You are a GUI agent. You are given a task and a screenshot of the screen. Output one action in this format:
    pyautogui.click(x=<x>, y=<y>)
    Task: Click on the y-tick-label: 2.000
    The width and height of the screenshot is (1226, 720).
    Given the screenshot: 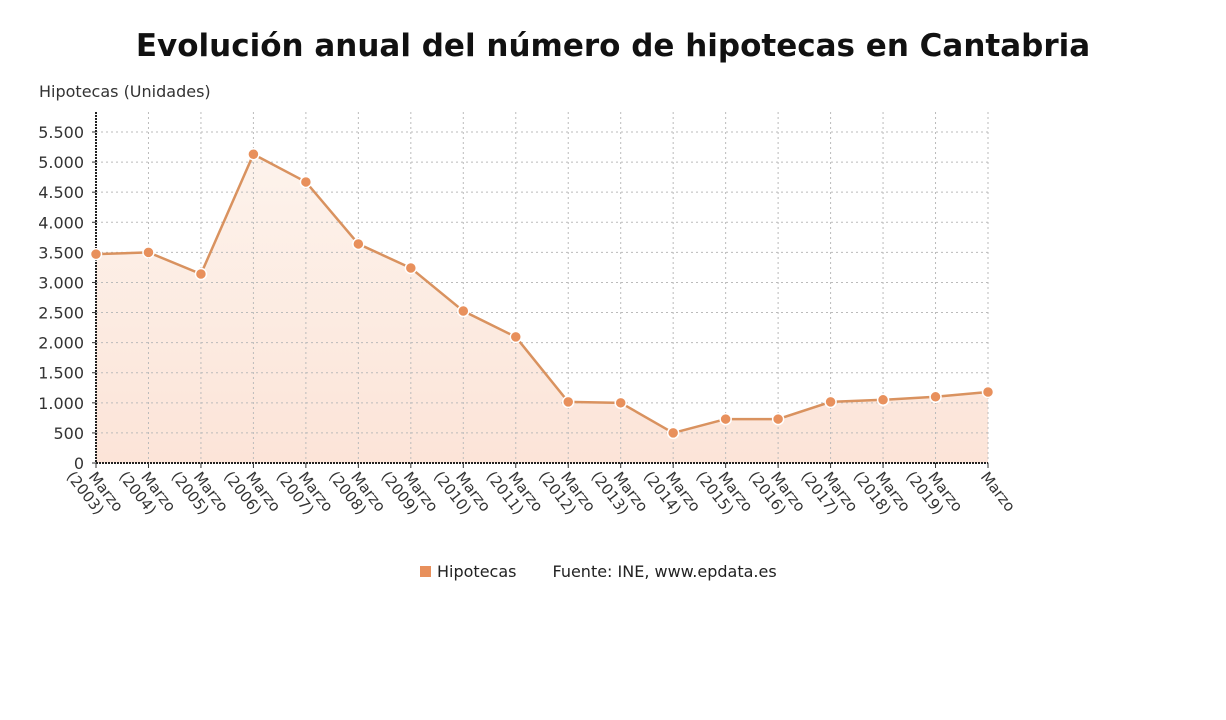 What is the action you would take?
    pyautogui.click(x=61, y=343)
    